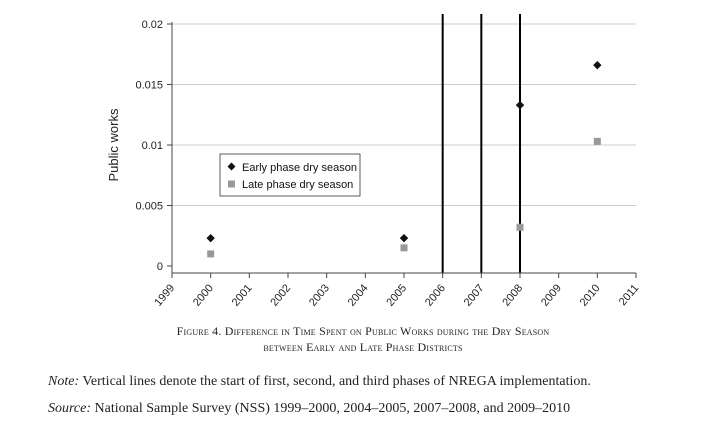 This screenshot has height=432, width=726. What do you see at coordinates (396, 295) in the screenshot?
I see `x-tick-label: 2005` at bounding box center [396, 295].